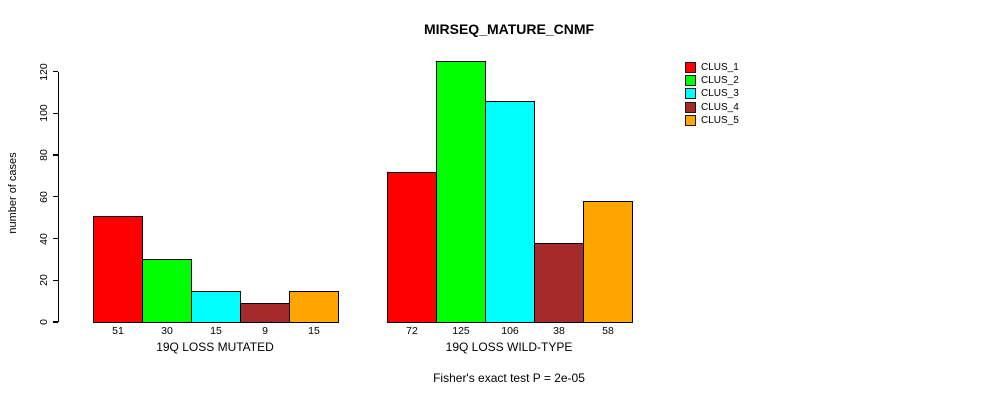 The width and height of the screenshot is (990, 400). I want to click on legend-item: CLUS_3, so click(712, 93).